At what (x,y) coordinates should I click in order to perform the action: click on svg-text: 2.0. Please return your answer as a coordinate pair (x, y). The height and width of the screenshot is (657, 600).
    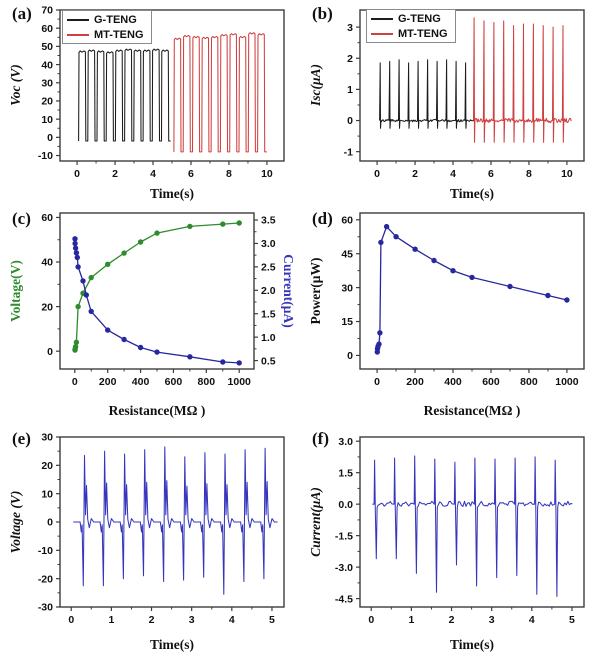
    Looking at the image, I should click on (268, 291).